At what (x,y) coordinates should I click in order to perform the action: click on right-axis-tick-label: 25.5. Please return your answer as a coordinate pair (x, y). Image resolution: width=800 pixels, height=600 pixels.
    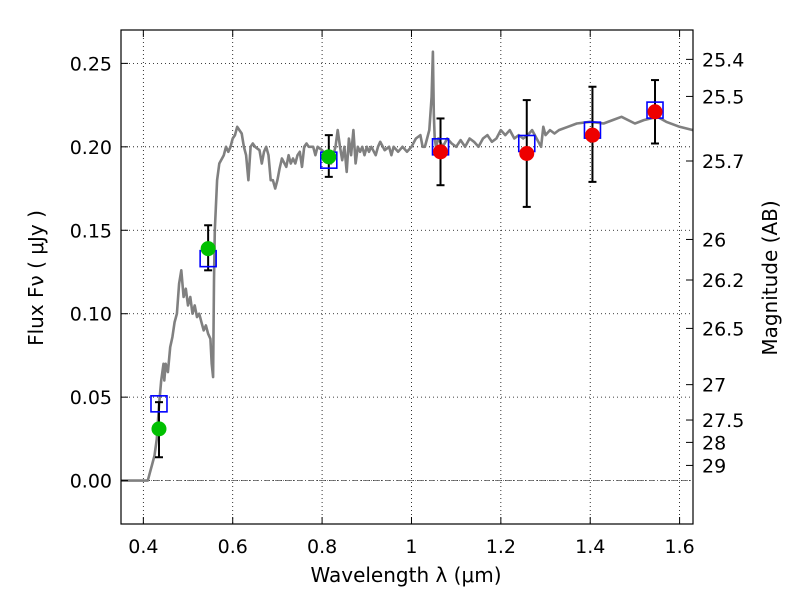
    Looking at the image, I should click on (723, 97).